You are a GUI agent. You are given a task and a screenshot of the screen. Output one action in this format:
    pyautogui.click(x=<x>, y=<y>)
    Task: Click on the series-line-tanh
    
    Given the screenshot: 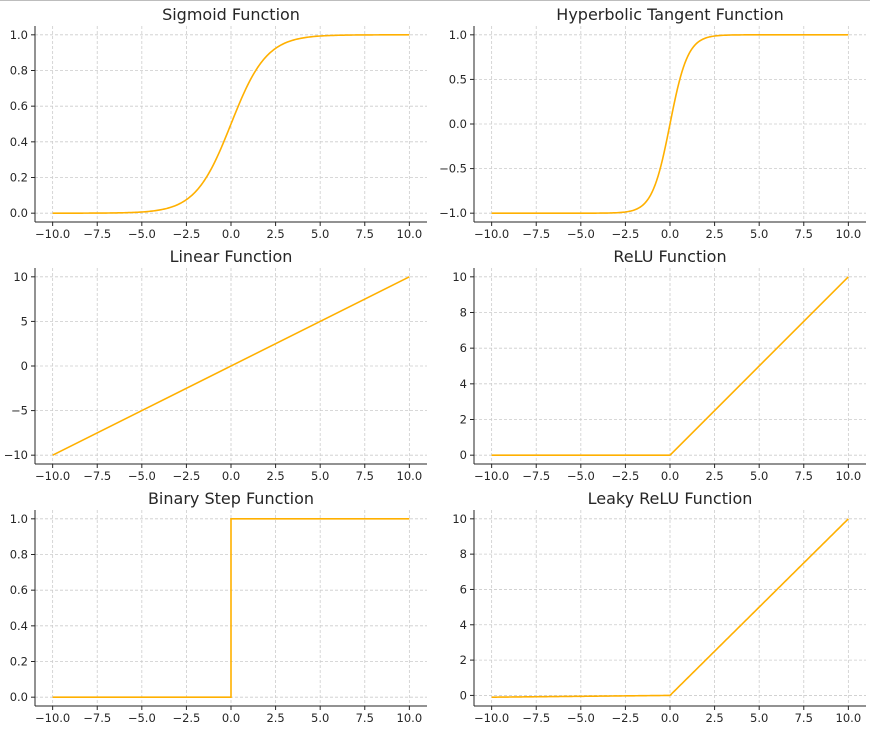 What is the action you would take?
    pyautogui.click(x=670, y=124)
    